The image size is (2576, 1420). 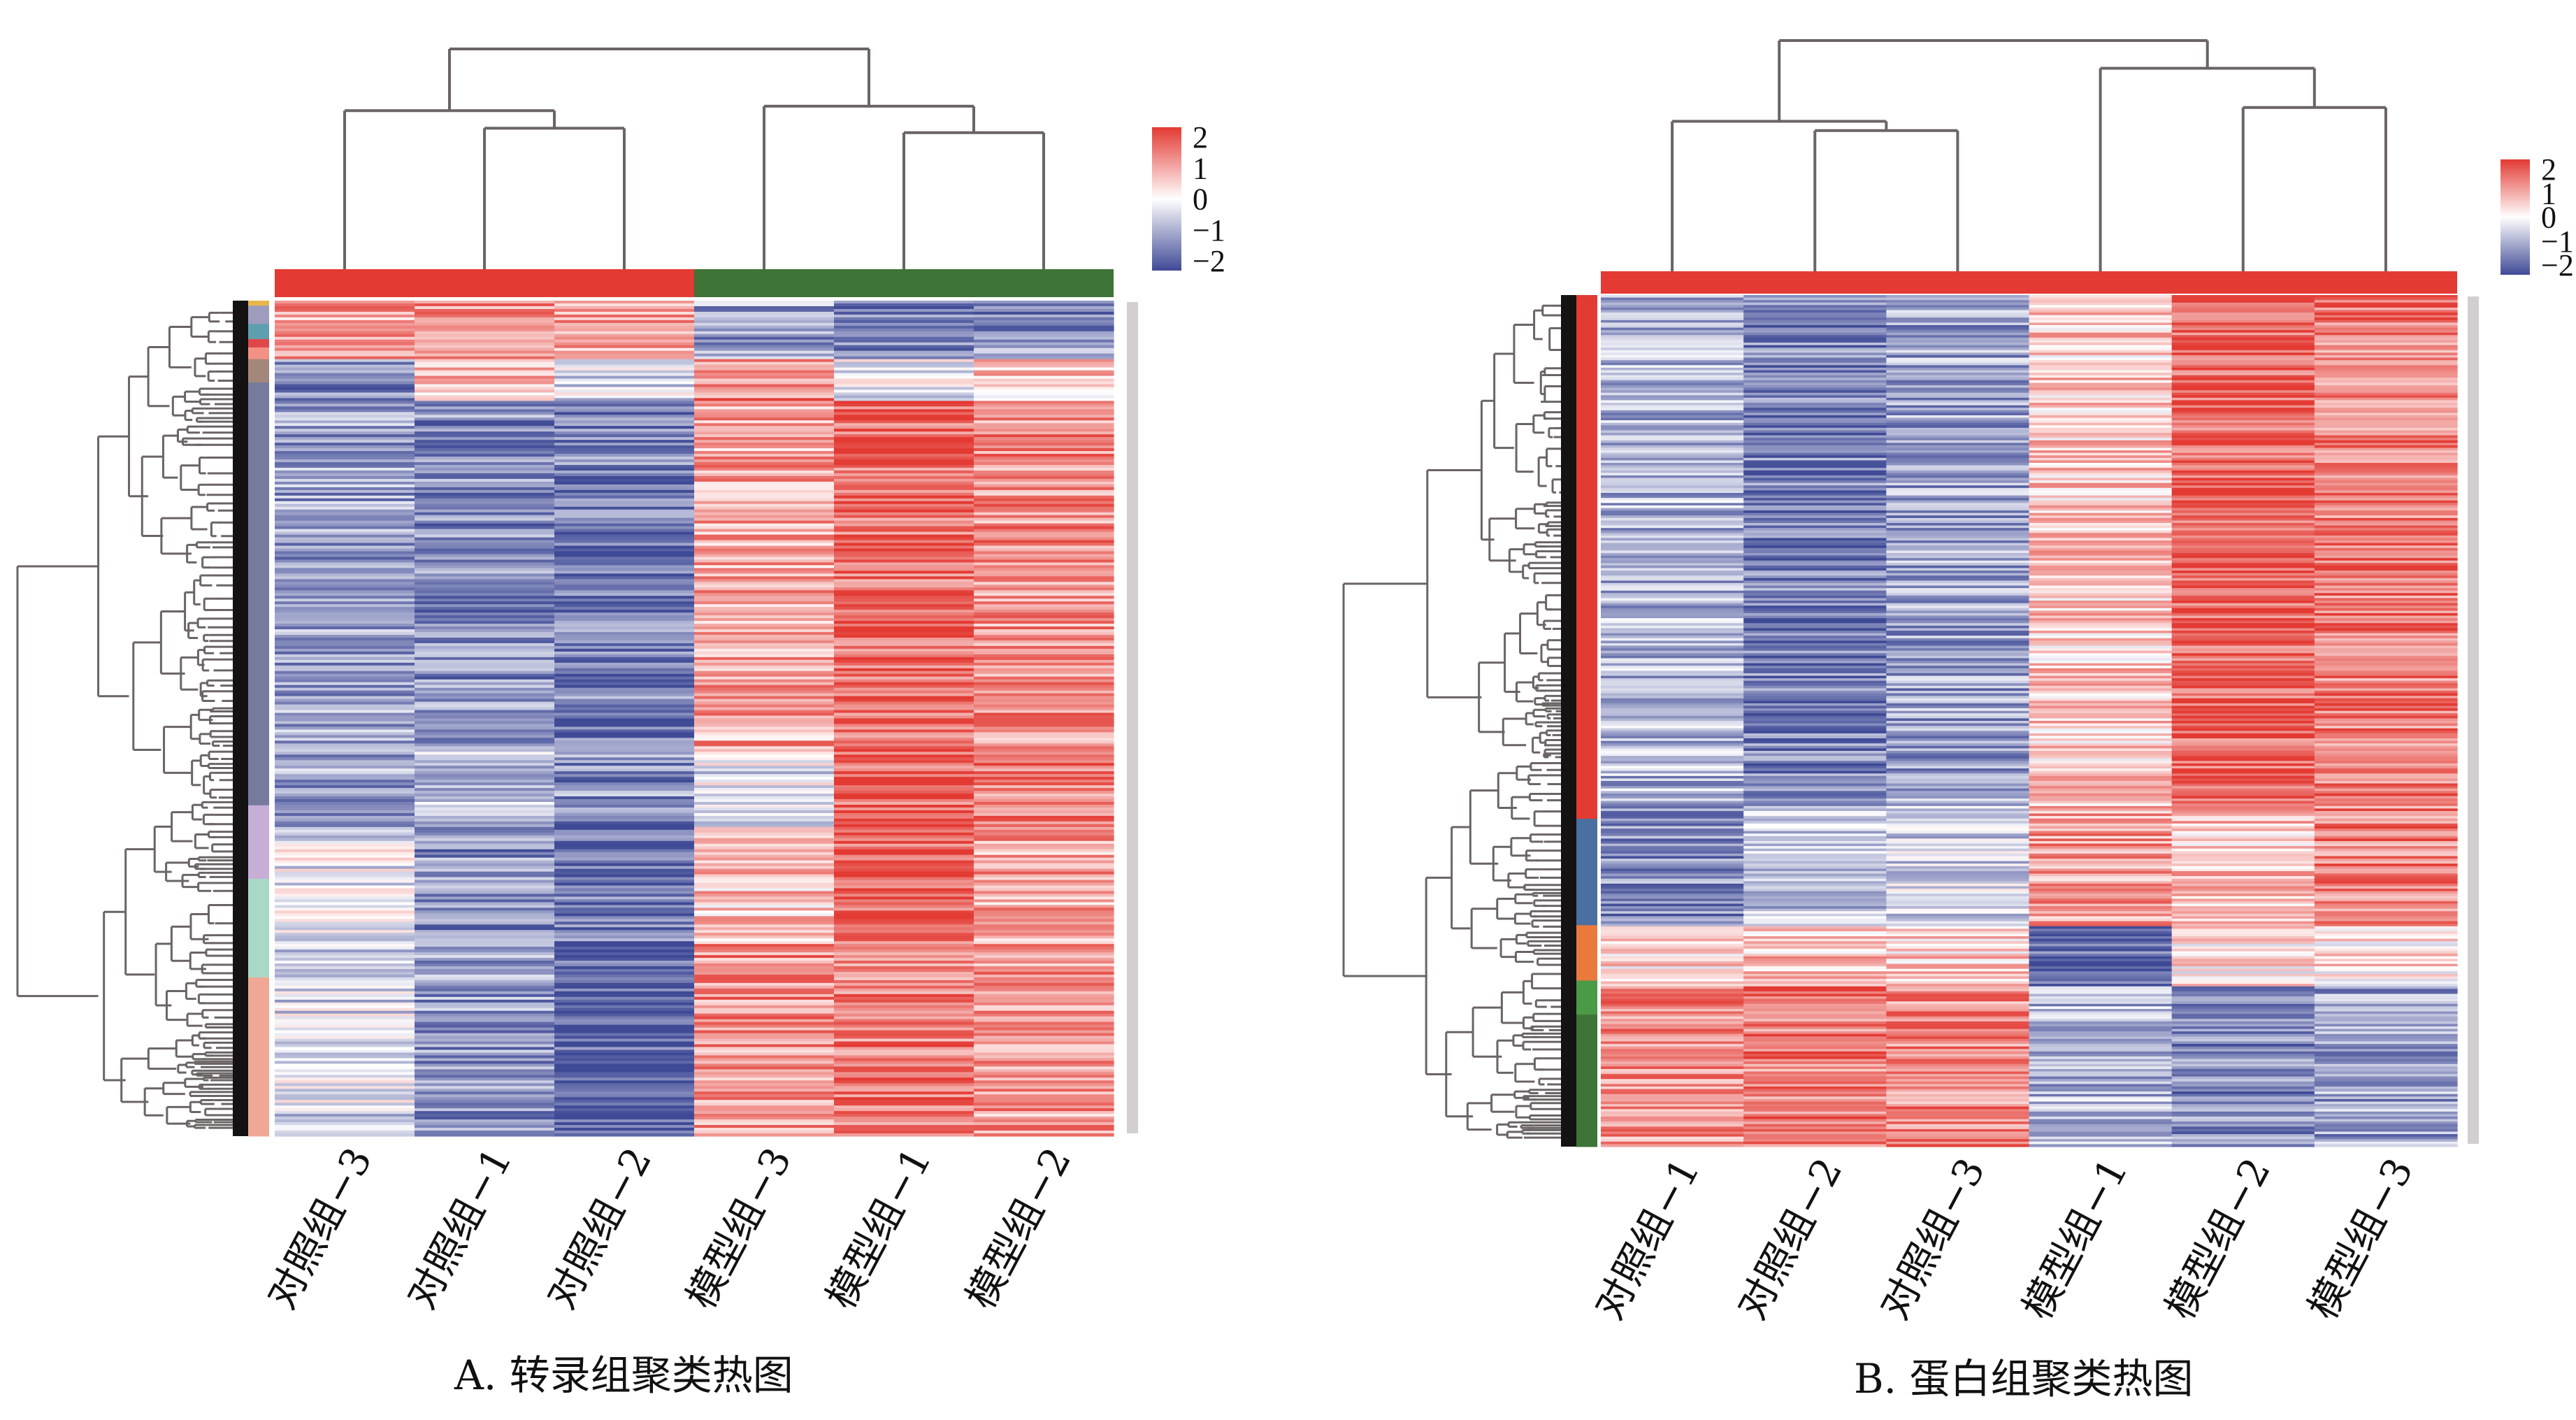 I want to click on legend-tick-label: −1, so click(x=2557, y=241).